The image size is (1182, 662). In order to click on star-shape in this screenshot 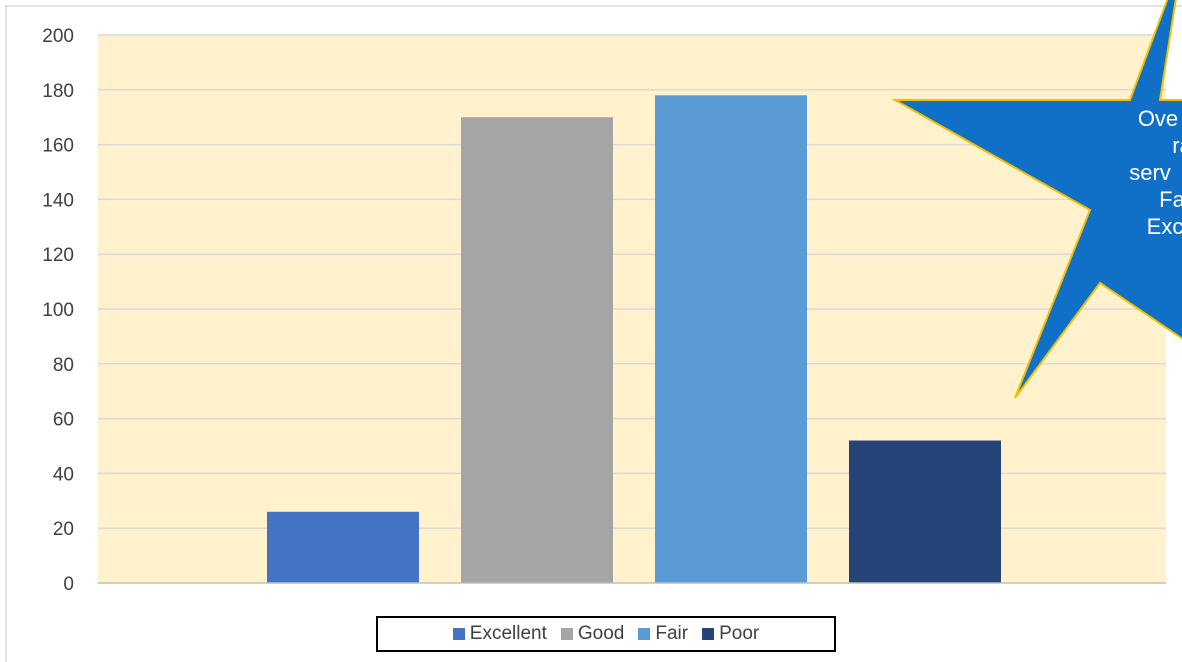, I will do `click(1036, 199)`.